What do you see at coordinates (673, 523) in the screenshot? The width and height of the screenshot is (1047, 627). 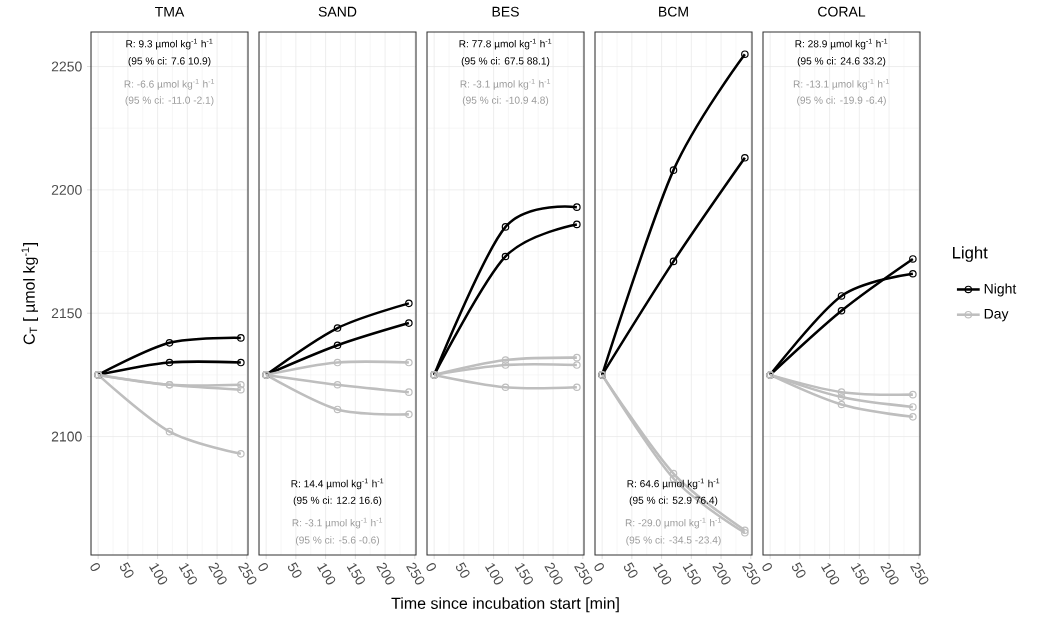 I see `annotation: R: -29.0 µmol kg$^{-1}$ h$^{-1}$` at bounding box center [673, 523].